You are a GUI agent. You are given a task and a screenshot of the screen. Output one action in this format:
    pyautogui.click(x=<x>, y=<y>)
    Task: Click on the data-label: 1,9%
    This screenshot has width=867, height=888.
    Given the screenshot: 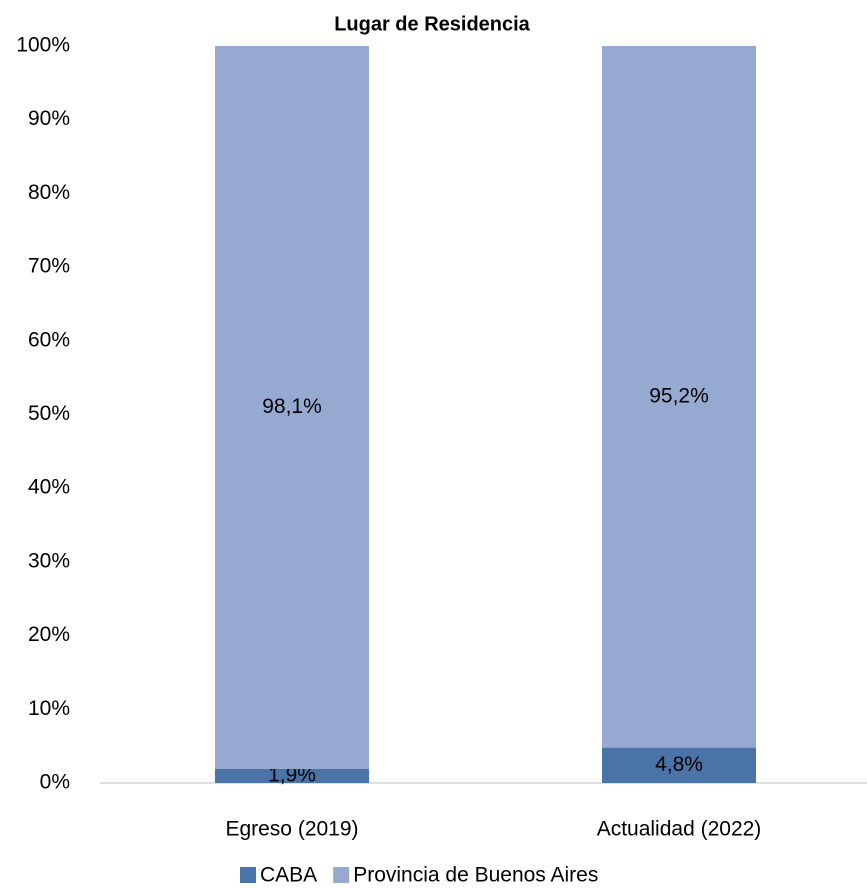 What is the action you would take?
    pyautogui.click(x=292, y=775)
    